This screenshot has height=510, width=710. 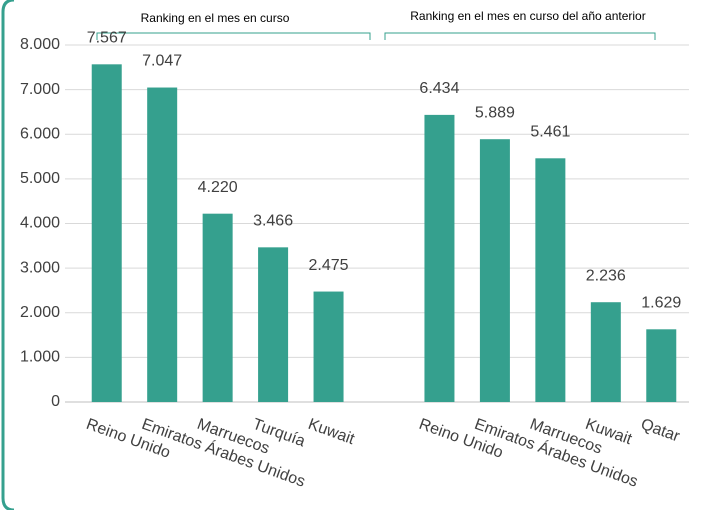 I want to click on y-tick-label: 3.000, so click(x=40, y=267).